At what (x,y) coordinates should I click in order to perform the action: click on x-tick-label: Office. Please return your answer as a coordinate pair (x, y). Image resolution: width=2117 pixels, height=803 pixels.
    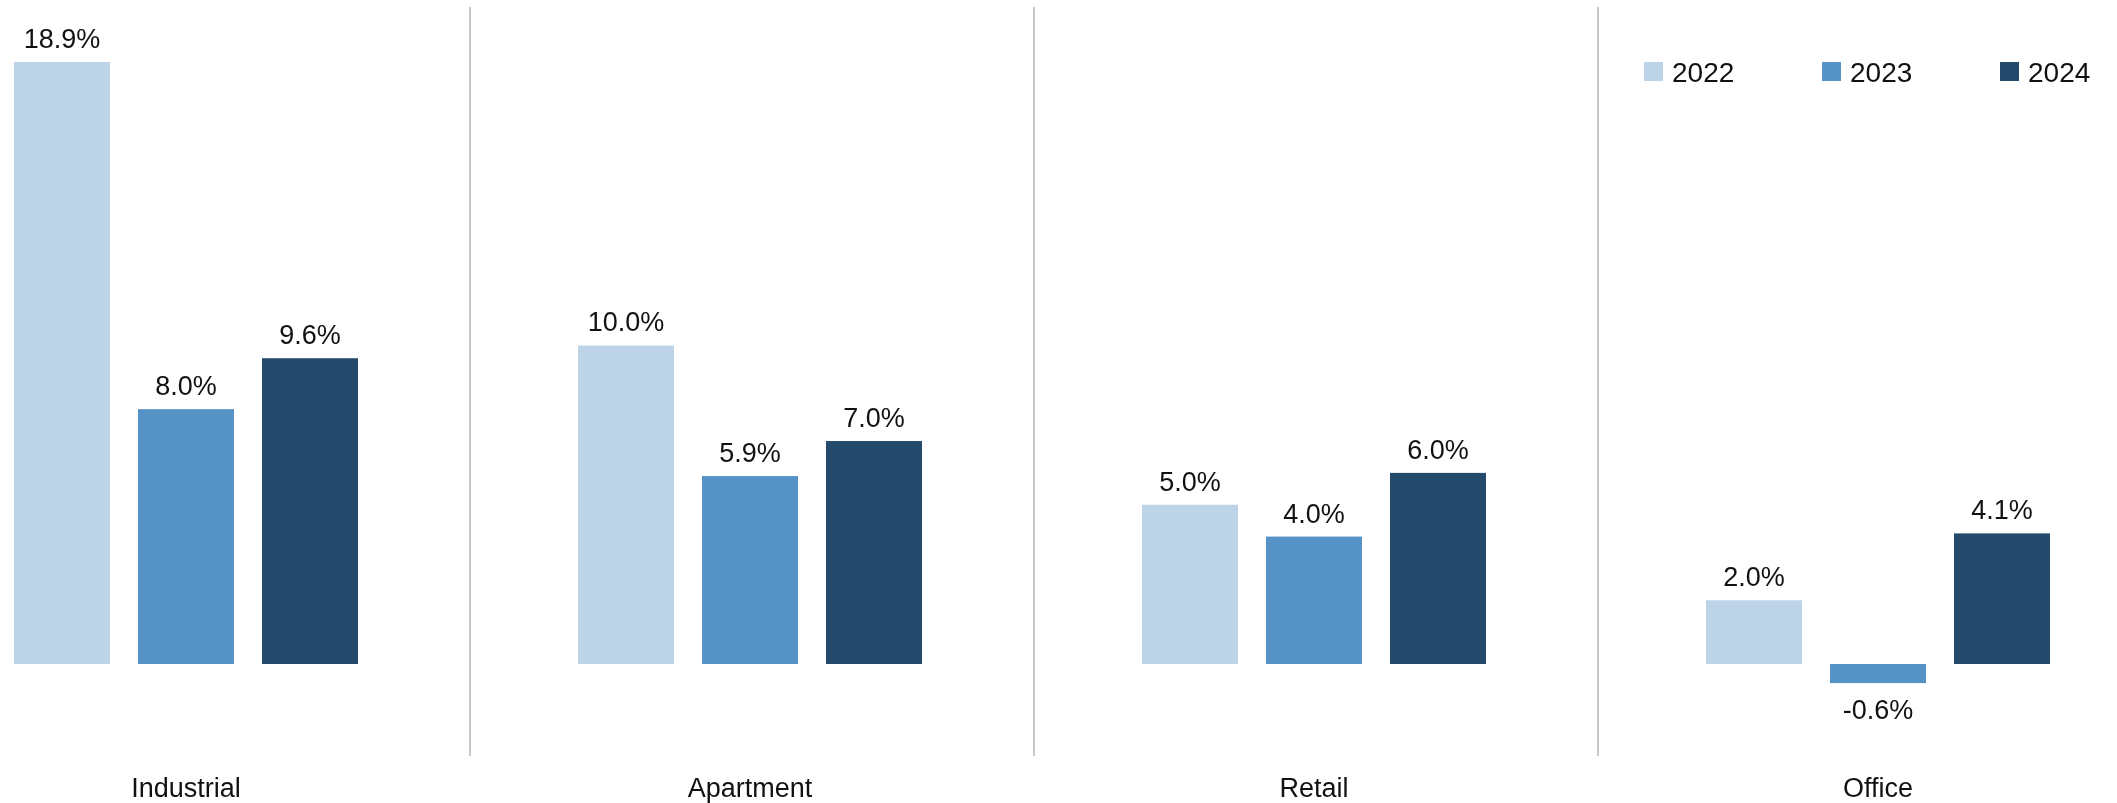
    Looking at the image, I should click on (1878, 788).